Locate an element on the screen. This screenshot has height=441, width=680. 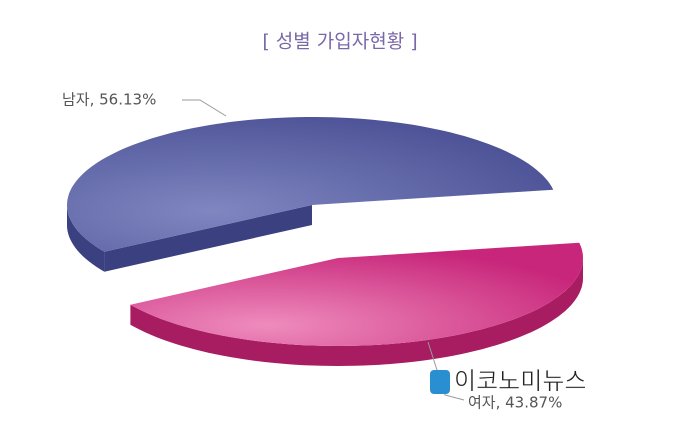
data-label: 여자, 43.87% is located at coordinates (515, 403).